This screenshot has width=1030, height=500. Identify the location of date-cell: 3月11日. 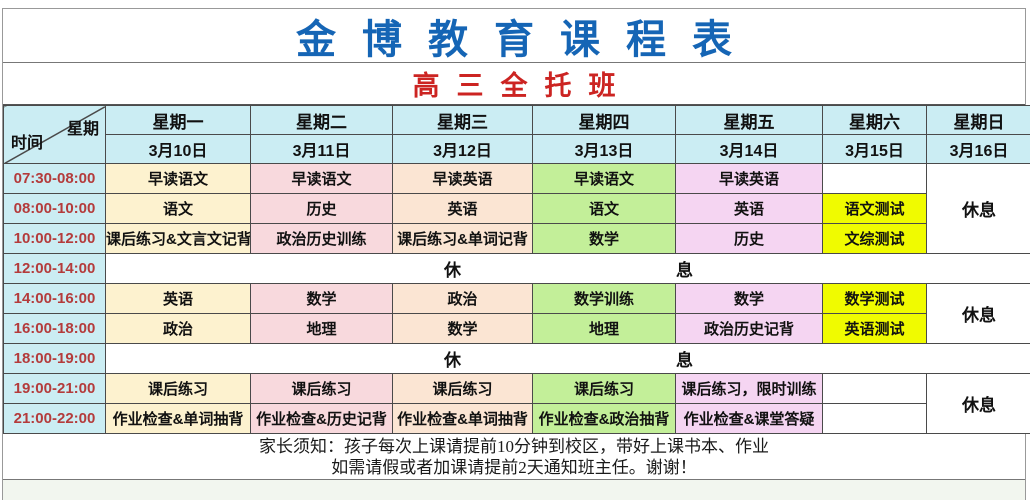
(321, 149).